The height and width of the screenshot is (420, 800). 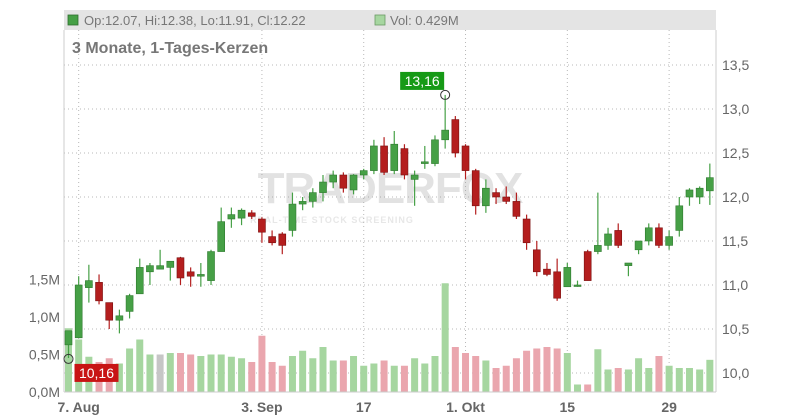 I want to click on high-marker-circle, so click(x=445, y=94).